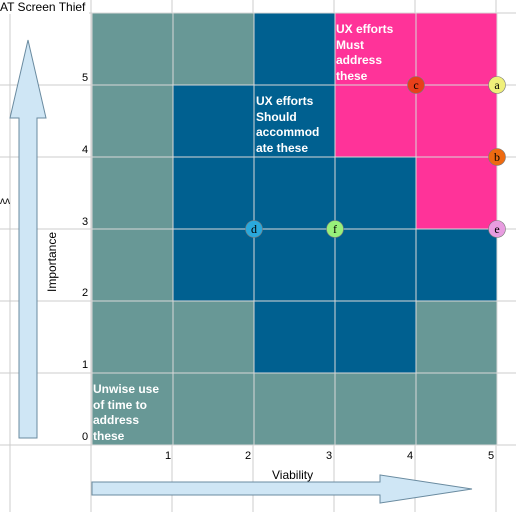 The height and width of the screenshot is (512, 516). What do you see at coordinates (329, 456) in the screenshot?
I see `x-tick-3: 3` at bounding box center [329, 456].